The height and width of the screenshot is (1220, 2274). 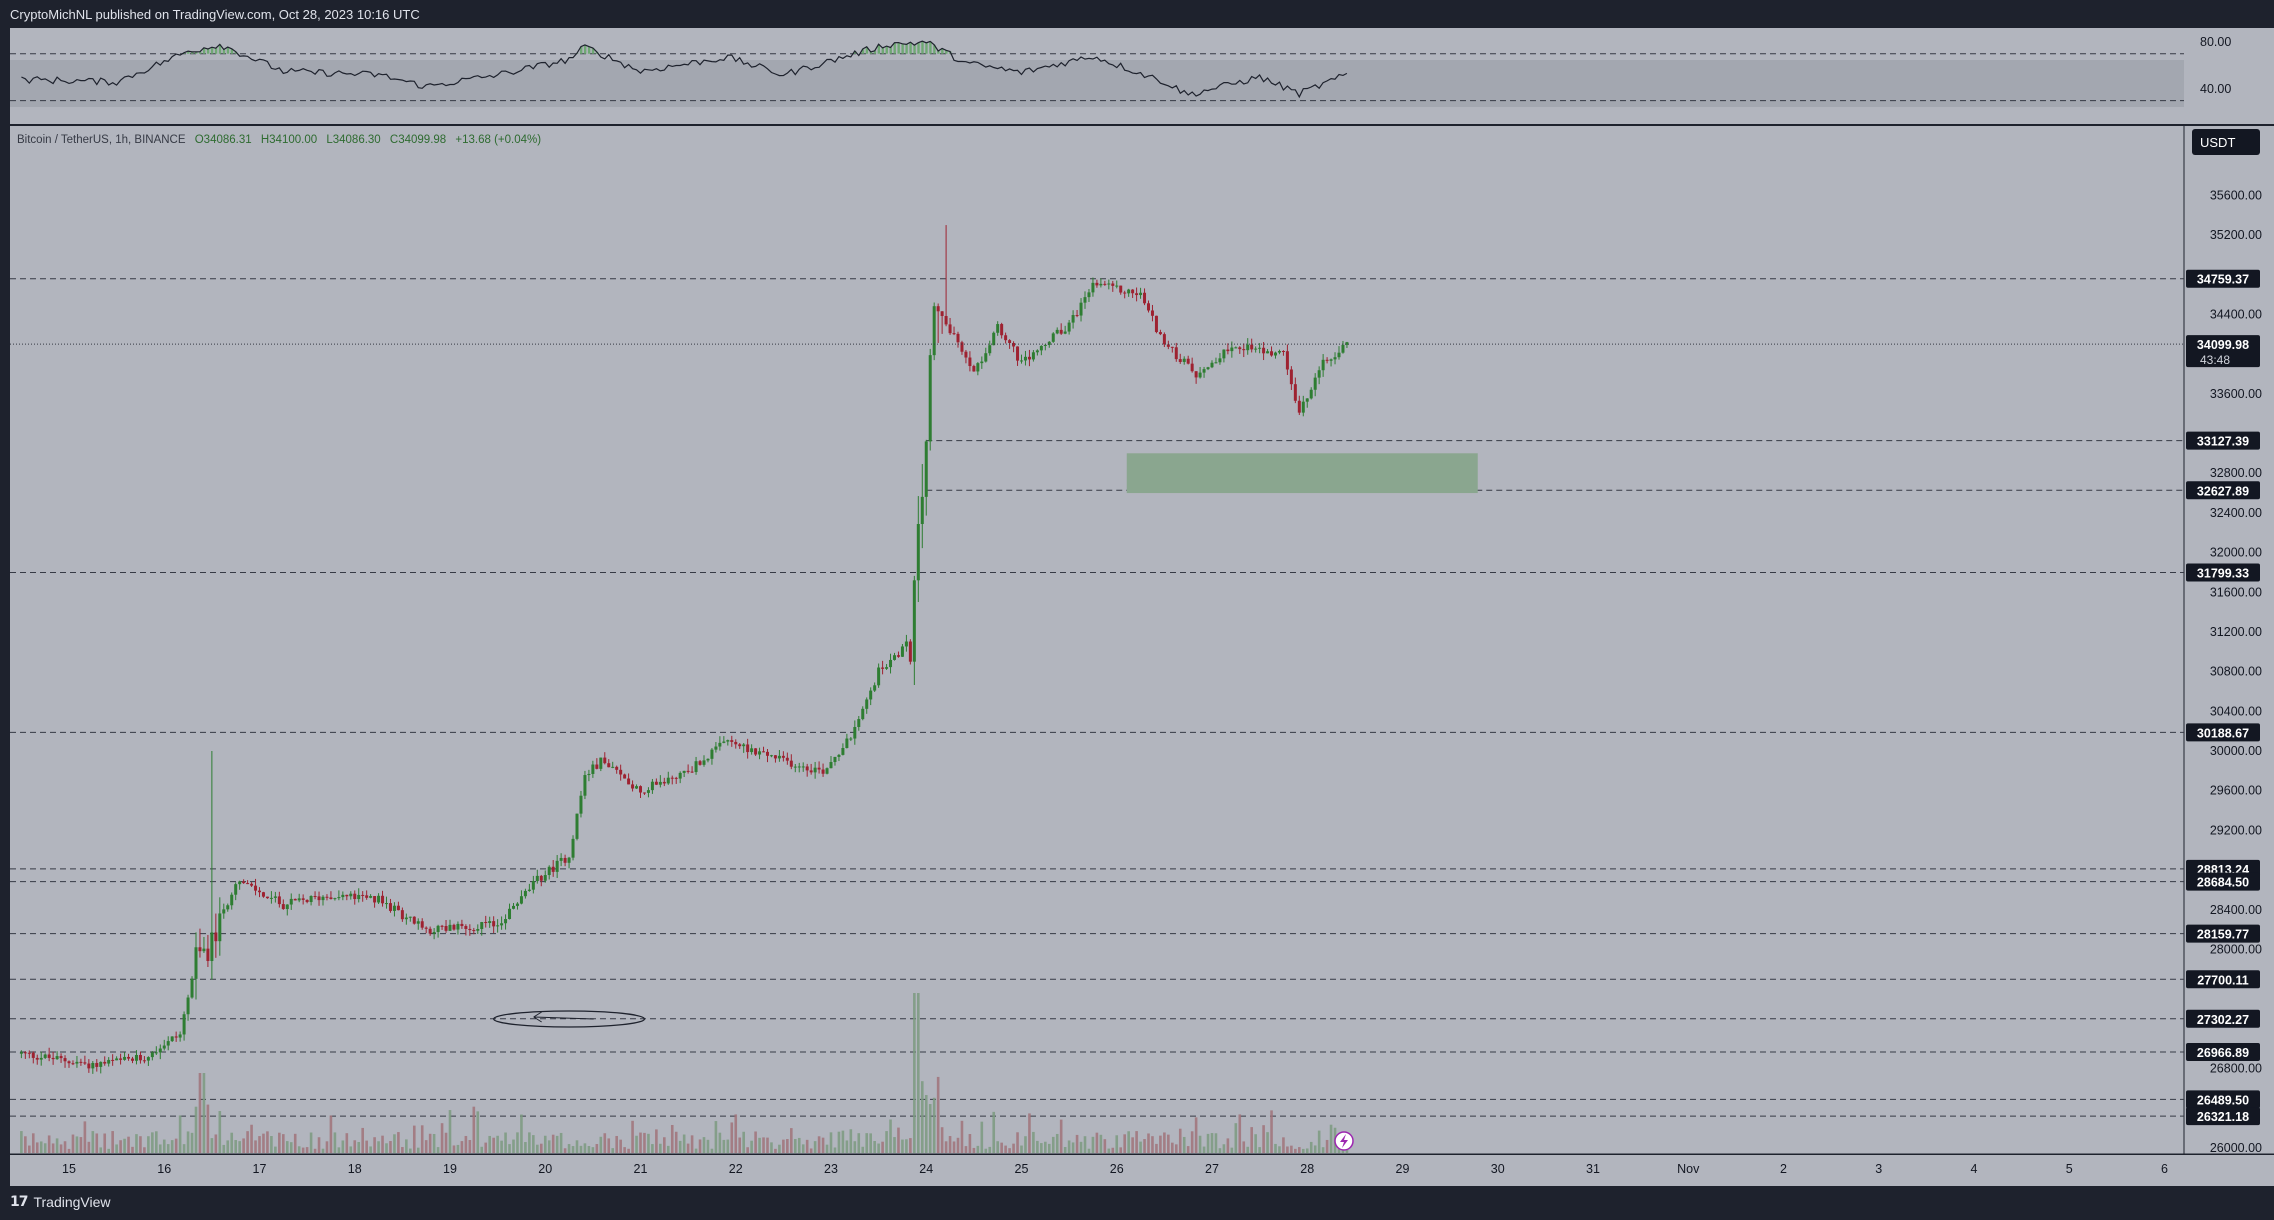 What do you see at coordinates (1344, 1141) in the screenshot?
I see `lightning-icon` at bounding box center [1344, 1141].